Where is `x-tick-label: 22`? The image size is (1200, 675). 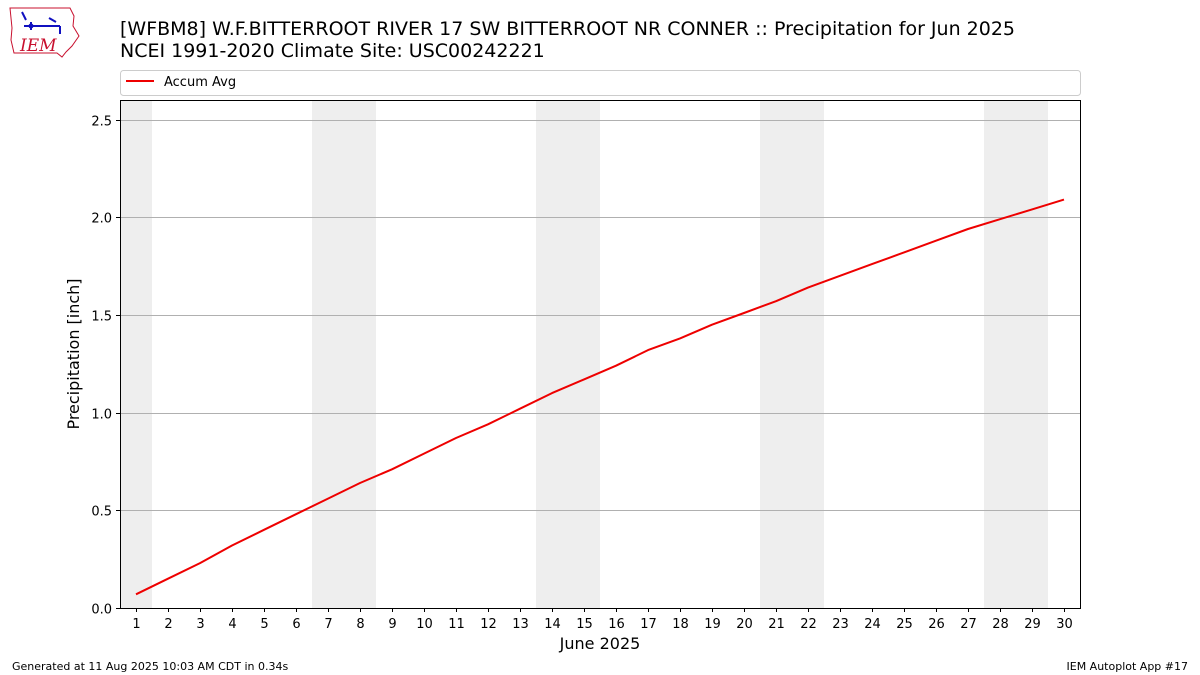
x-tick-label: 22 is located at coordinates (808, 624).